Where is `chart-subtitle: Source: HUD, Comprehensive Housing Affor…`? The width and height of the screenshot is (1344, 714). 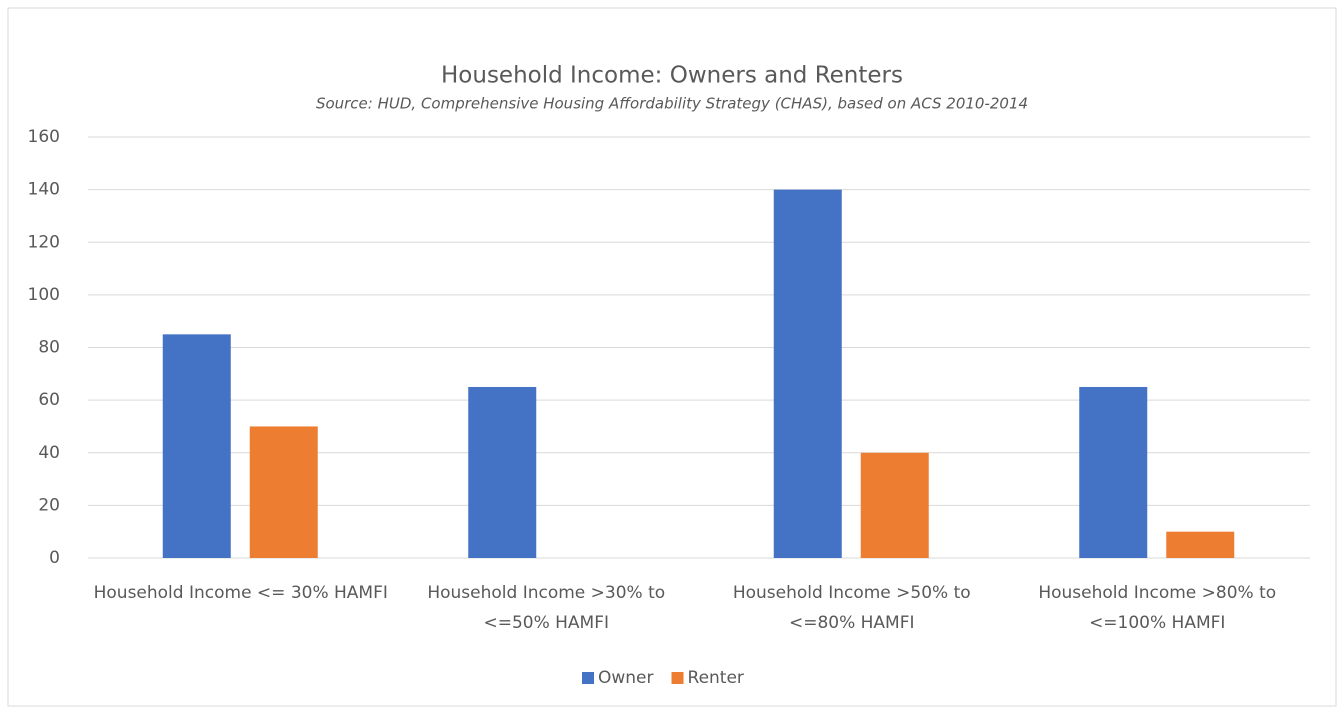 chart-subtitle: Source: HUD, Comprehensive Housing Affor… is located at coordinates (672, 104).